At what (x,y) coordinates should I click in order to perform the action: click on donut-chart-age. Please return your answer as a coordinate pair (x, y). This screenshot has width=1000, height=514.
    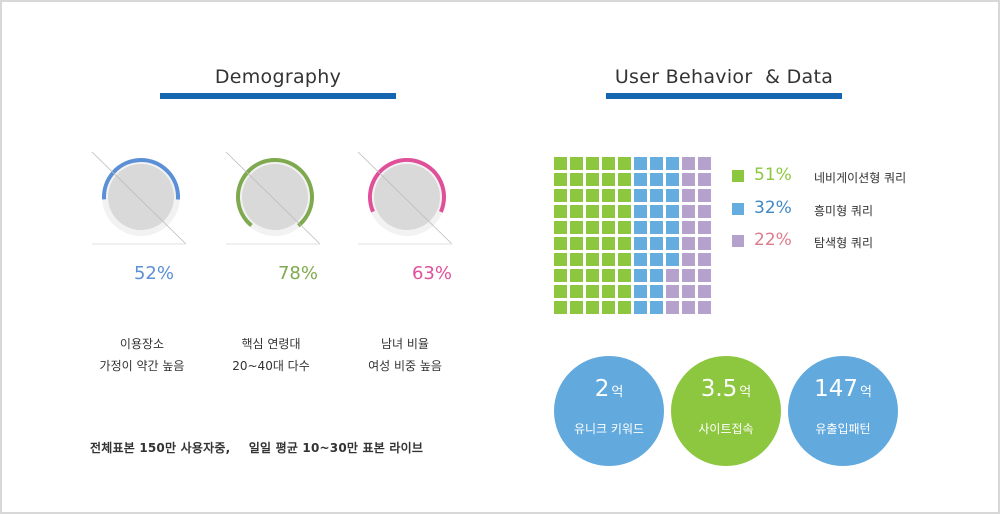
    Looking at the image, I should click on (273, 198).